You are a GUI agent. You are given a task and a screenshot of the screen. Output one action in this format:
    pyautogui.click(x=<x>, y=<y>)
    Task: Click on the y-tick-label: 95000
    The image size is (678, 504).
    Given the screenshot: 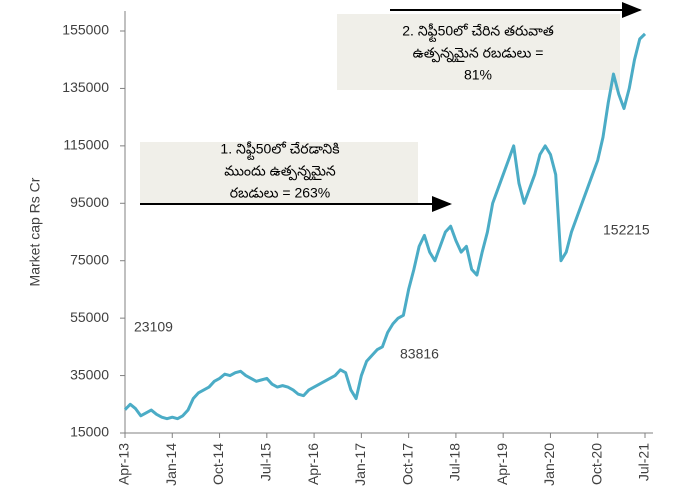 What is the action you would take?
    pyautogui.click(x=89, y=202)
    